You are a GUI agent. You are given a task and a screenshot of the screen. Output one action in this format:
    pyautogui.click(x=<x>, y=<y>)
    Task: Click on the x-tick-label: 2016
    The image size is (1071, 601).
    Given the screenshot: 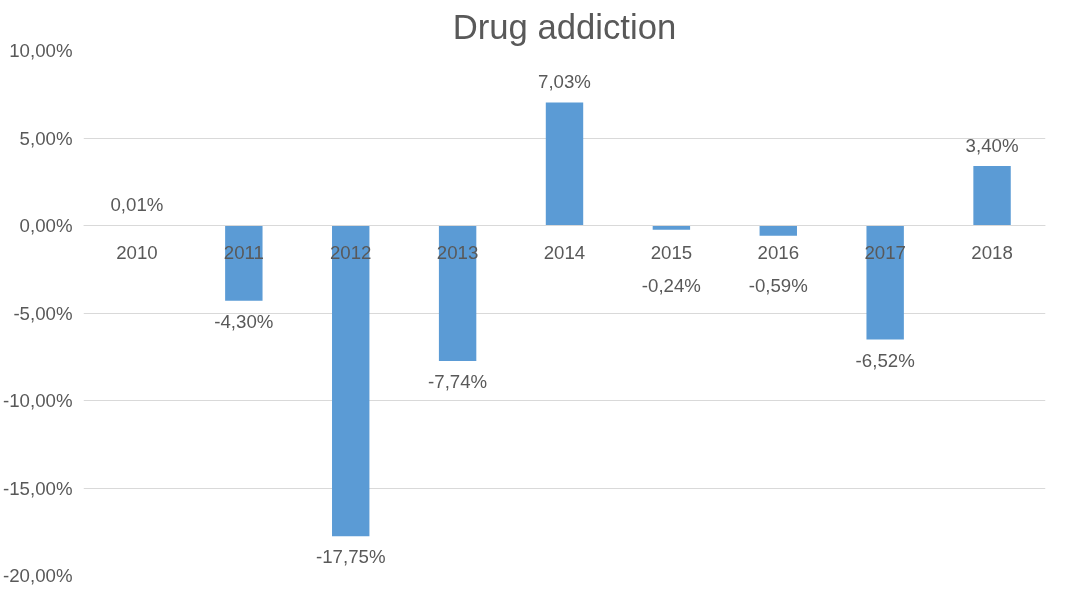 What is the action you would take?
    pyautogui.click(x=778, y=252)
    